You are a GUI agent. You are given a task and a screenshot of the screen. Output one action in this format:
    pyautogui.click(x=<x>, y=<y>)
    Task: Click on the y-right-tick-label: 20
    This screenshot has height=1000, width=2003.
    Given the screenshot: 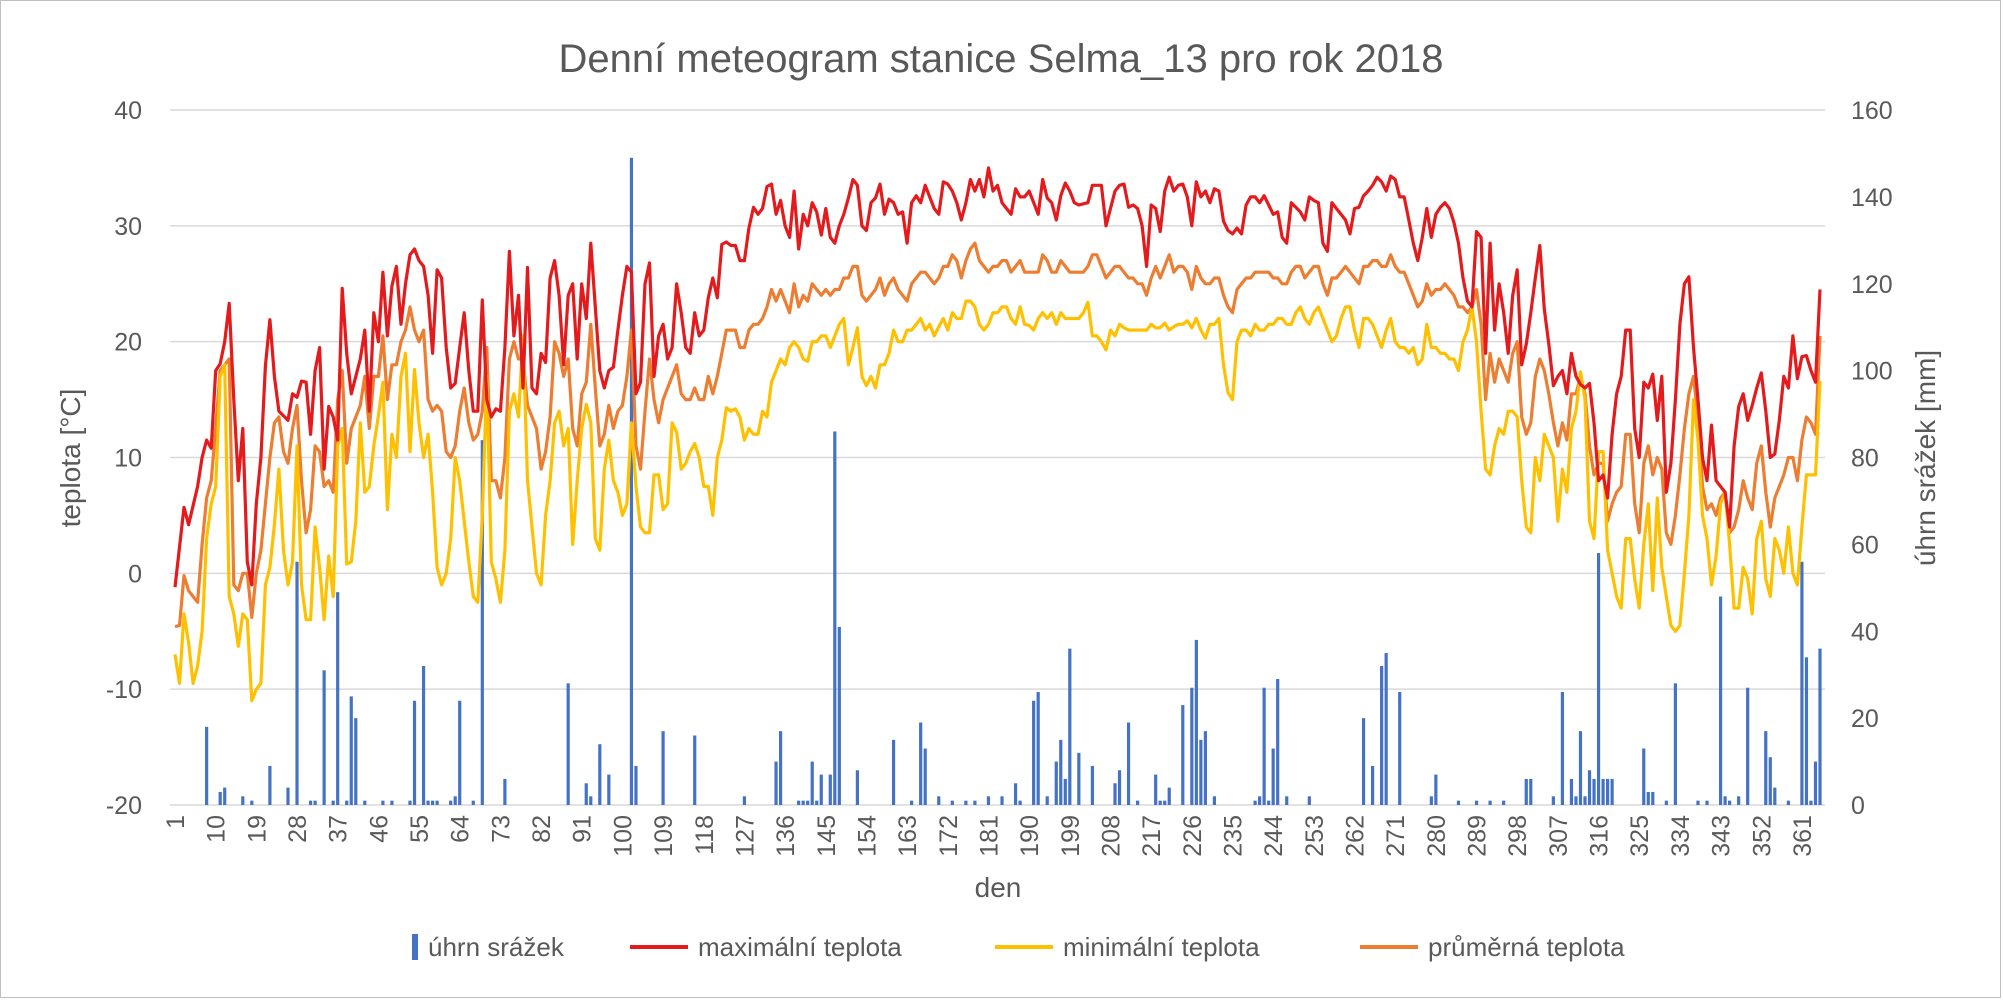 What is the action you would take?
    pyautogui.click(x=1865, y=719)
    